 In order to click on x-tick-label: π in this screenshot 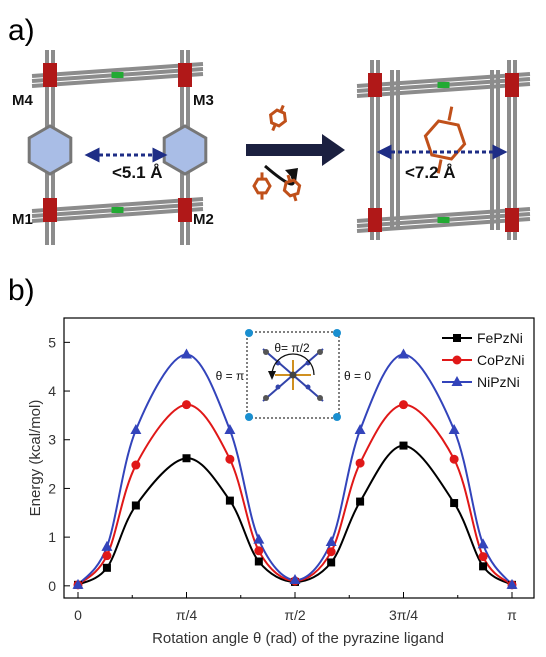, I will do `click(512, 615)`.